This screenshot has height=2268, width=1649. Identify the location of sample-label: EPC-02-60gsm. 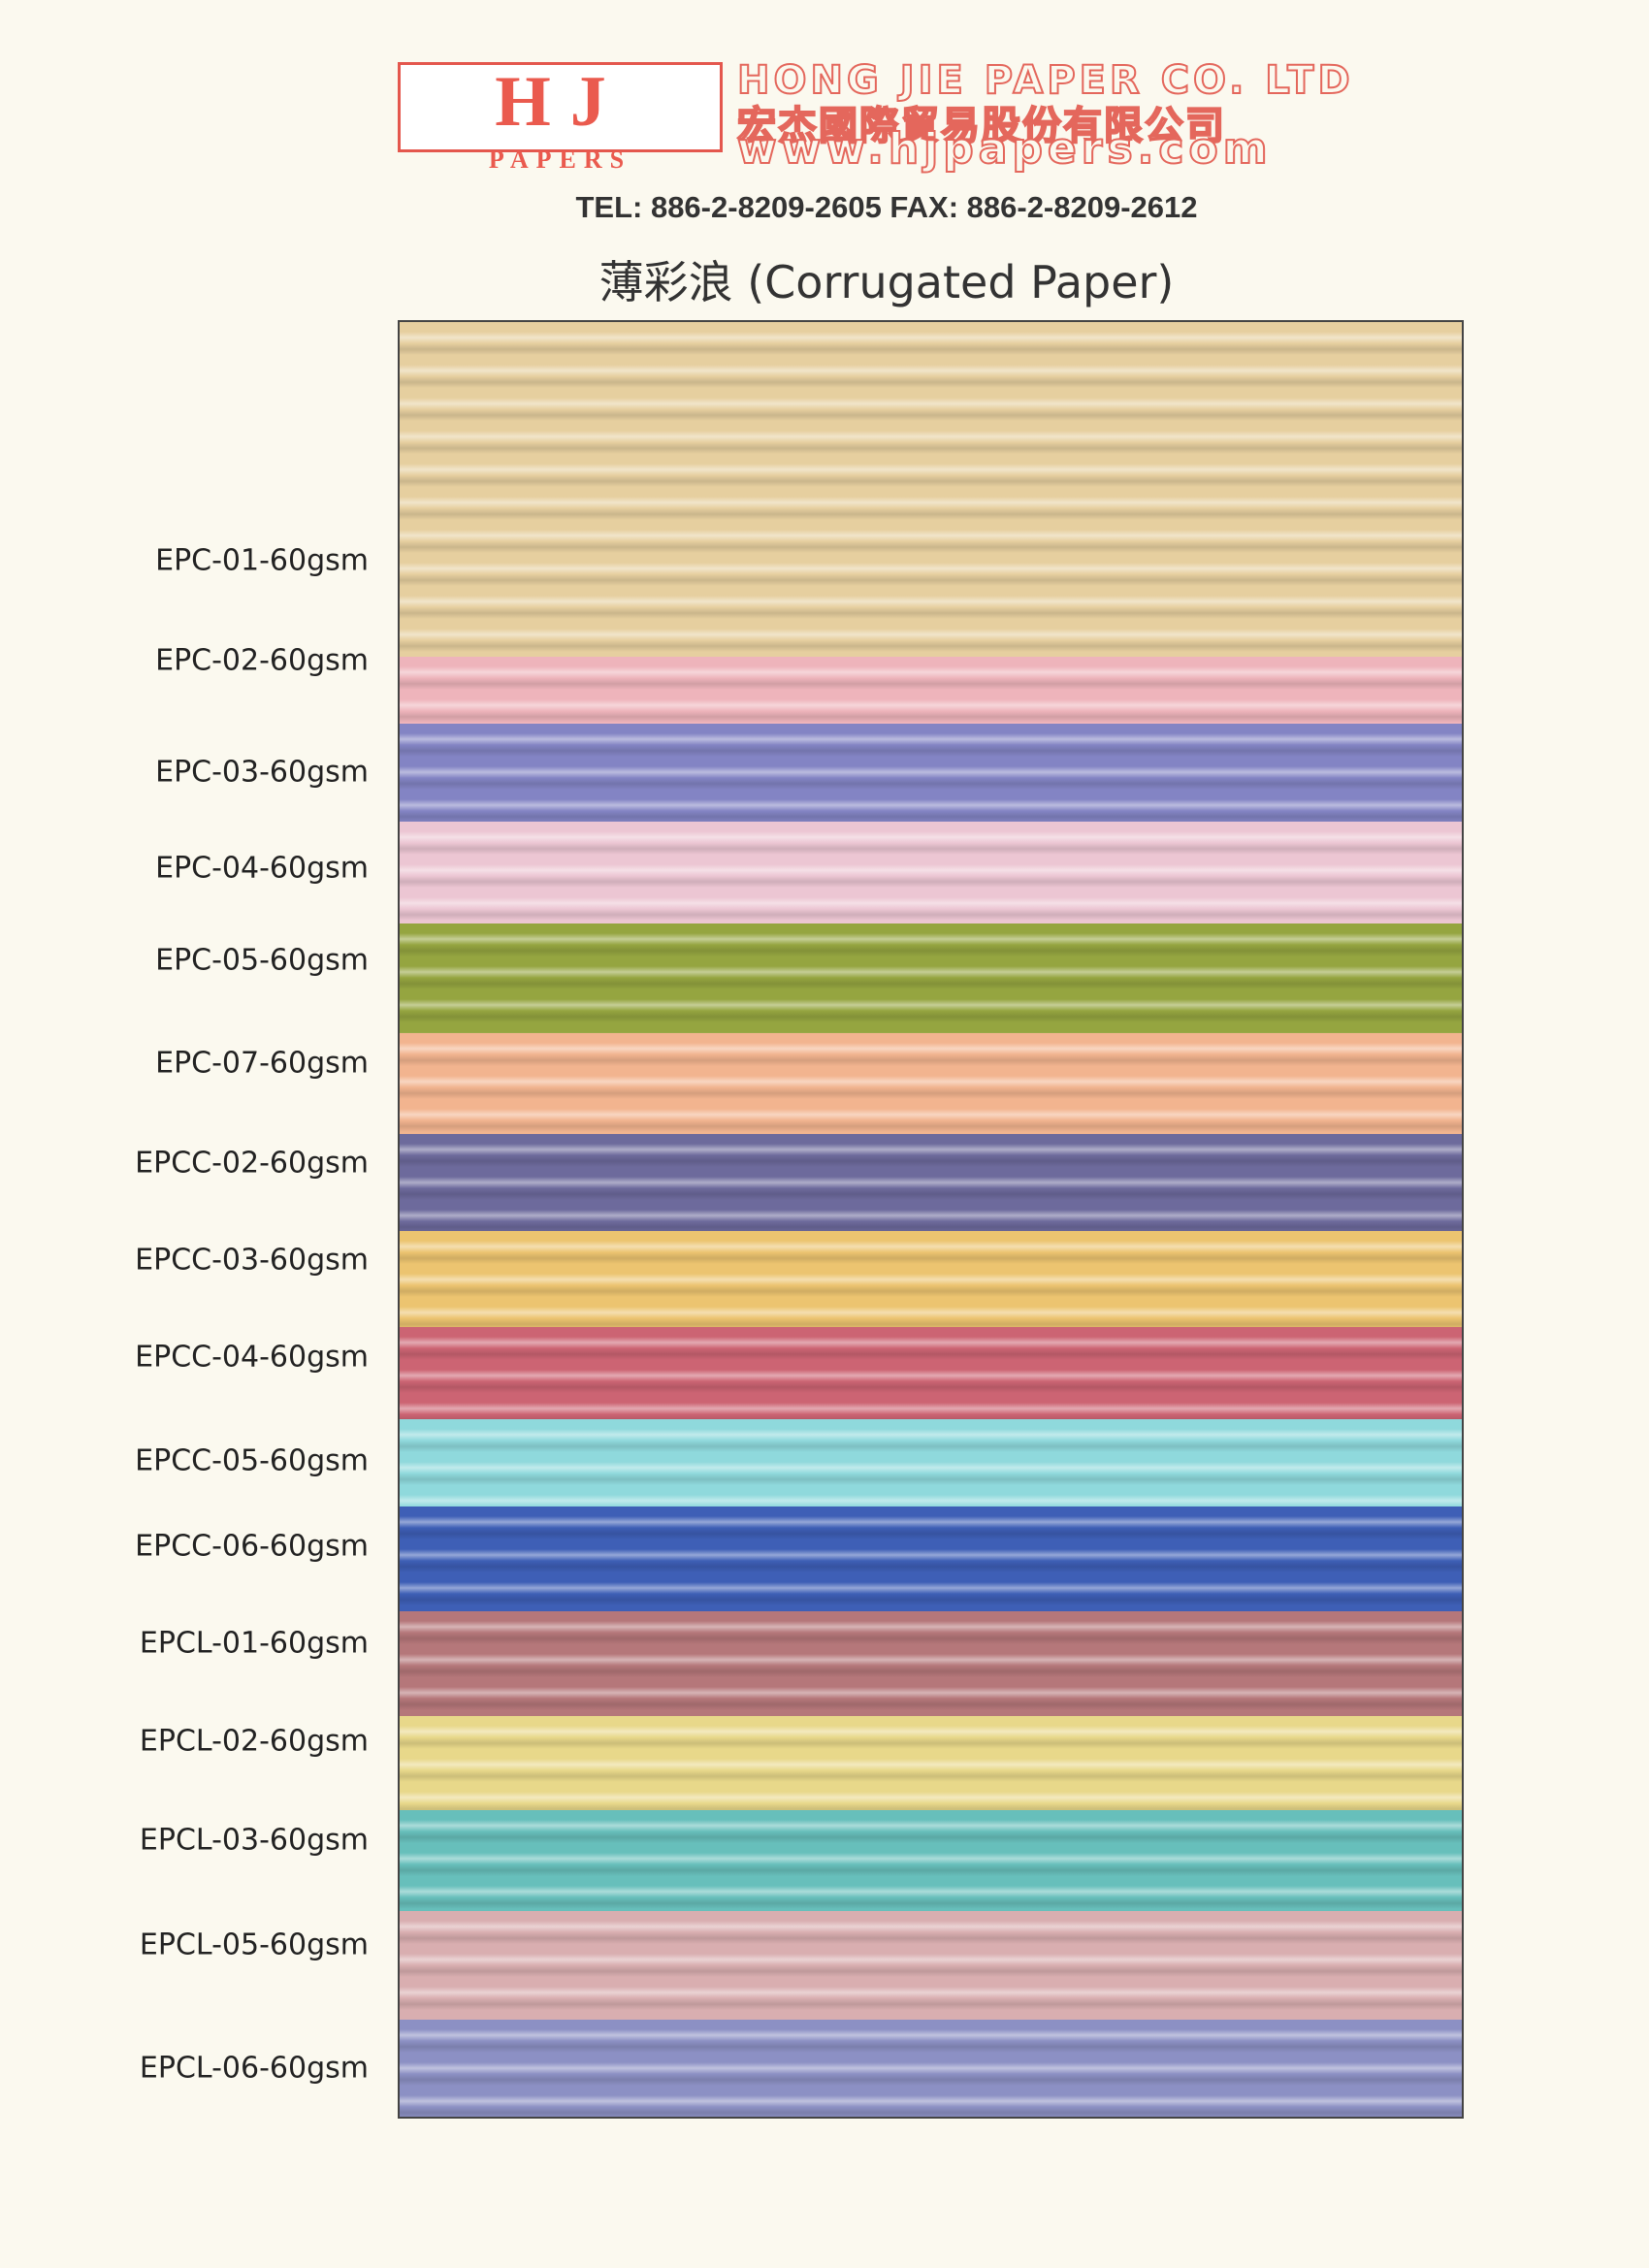
(262, 660).